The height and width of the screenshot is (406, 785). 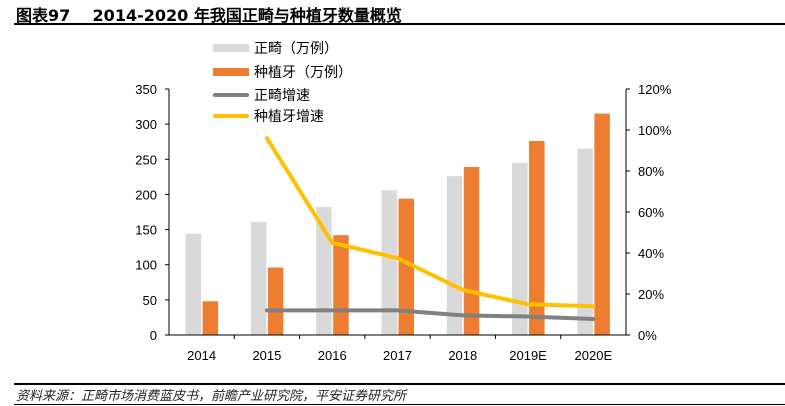 I want to click on x-tick-label: 2020E, so click(x=594, y=355).